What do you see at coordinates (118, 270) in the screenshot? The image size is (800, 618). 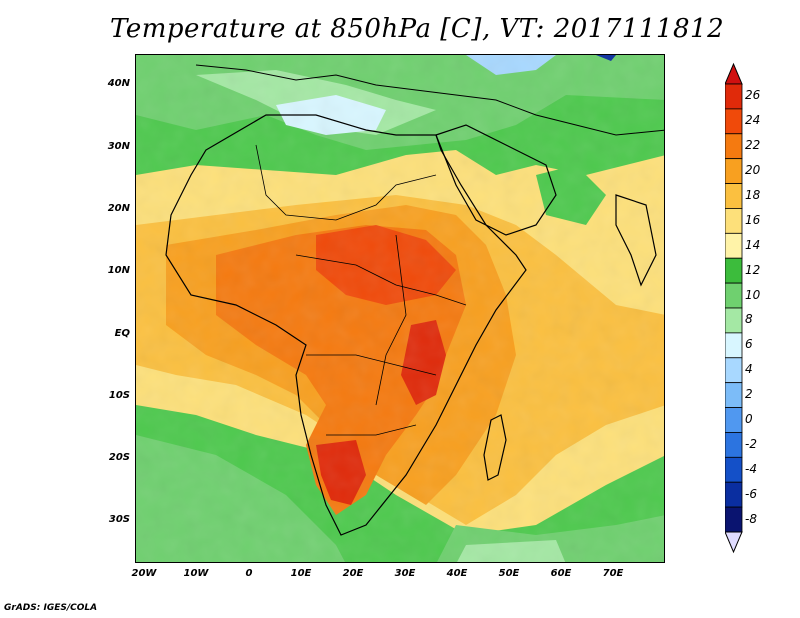 I see `lat-label: 10N` at bounding box center [118, 270].